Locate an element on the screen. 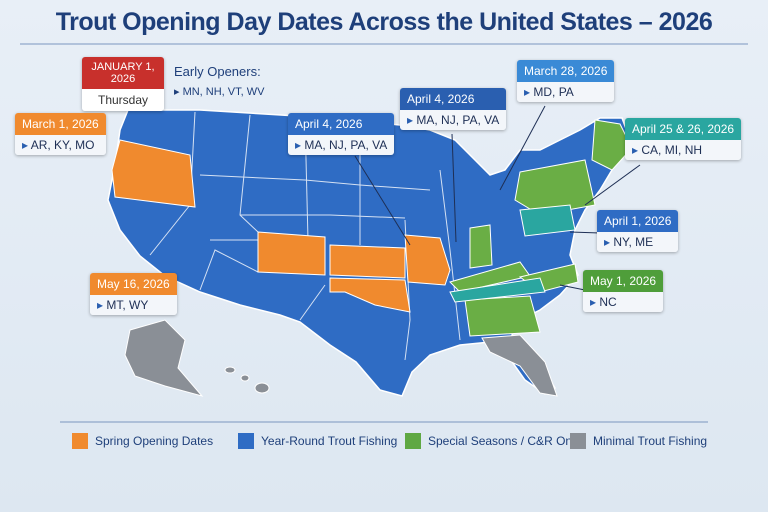 This screenshot has width=768, height=512. callout-date: May 1, 2026 is located at coordinates (623, 281).